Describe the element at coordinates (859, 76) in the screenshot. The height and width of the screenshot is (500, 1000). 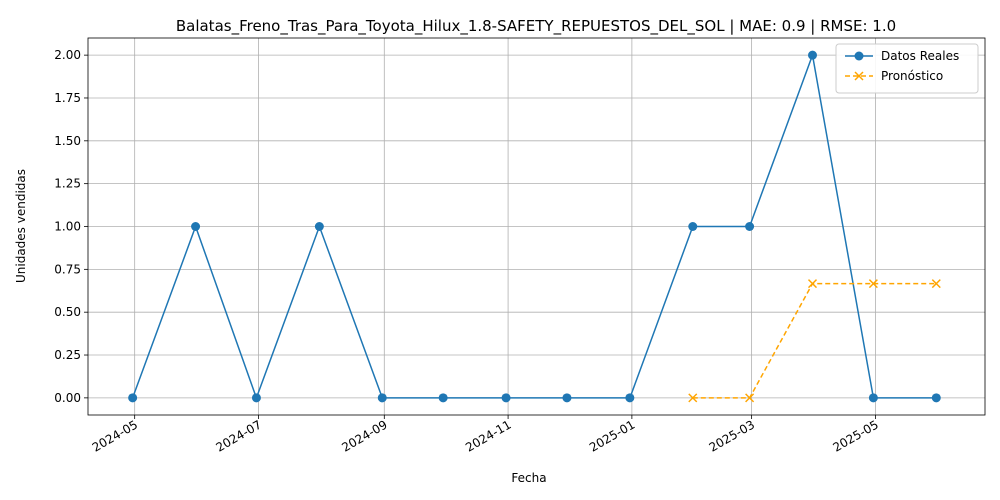
I see `legend-marker-forecast` at that location.